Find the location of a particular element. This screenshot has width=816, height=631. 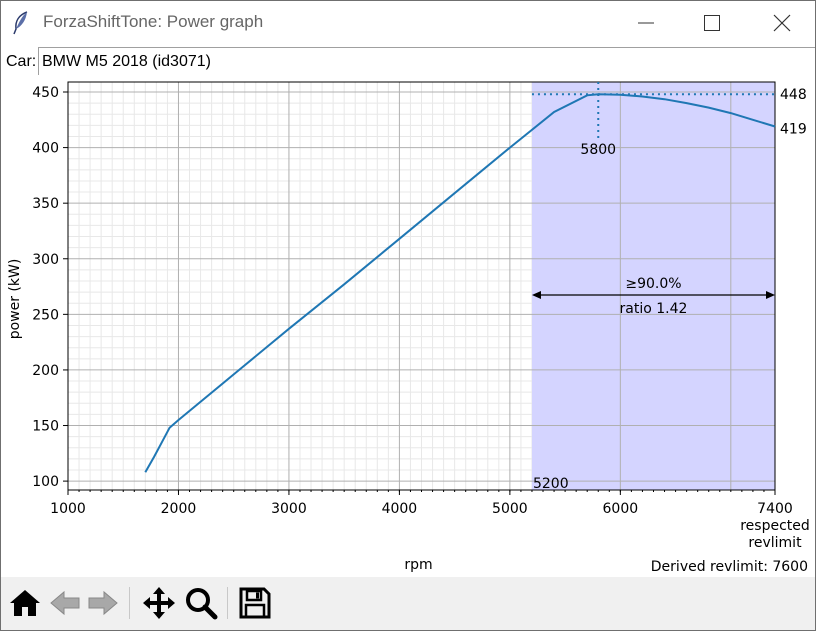

close-button is located at coordinates (782, 23).